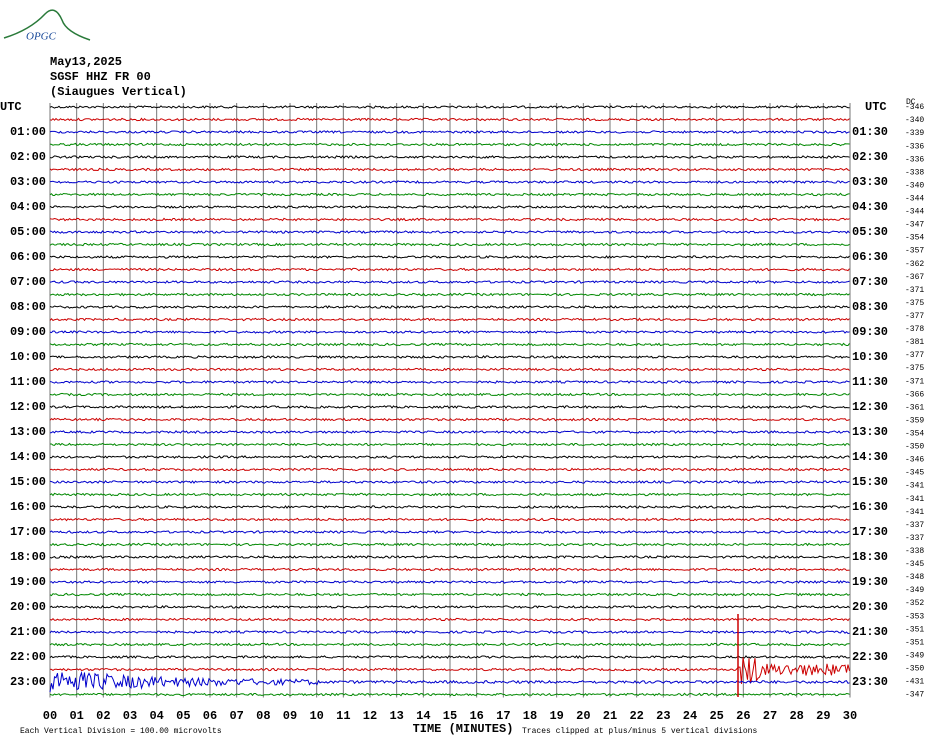 This screenshot has height=749, width=930. Describe the element at coordinates (796, 716) in the screenshot. I see `x-tick-label: 28` at that location.